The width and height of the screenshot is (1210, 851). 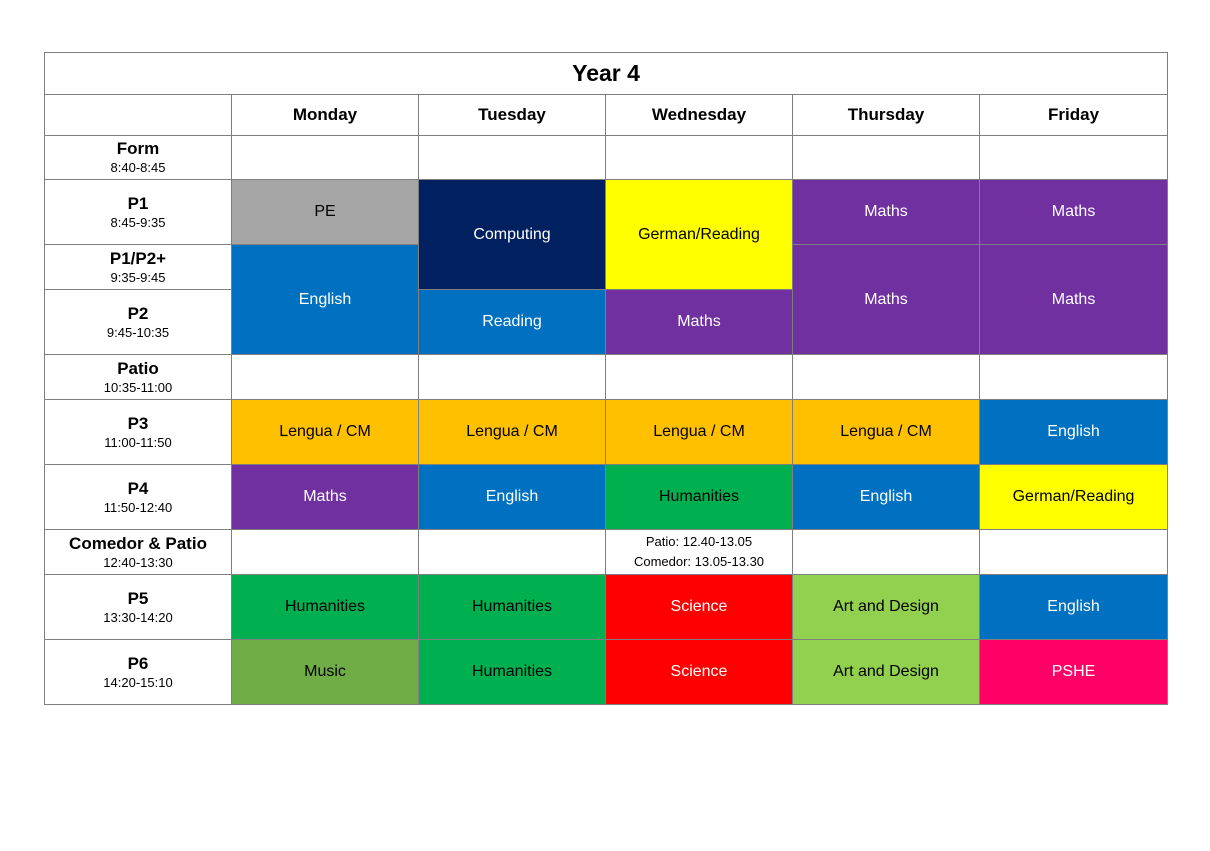 I want to click on period-label: Comedor & Patio 12:40-13:30, so click(x=138, y=552).